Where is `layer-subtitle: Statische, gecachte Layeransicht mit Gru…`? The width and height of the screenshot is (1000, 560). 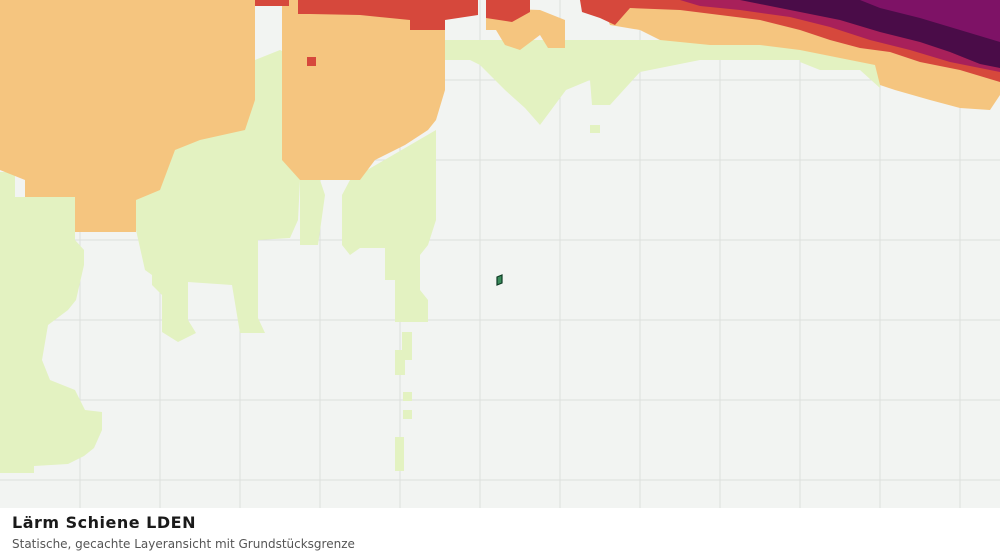 layer-subtitle: Statische, gecachte Layeransicht mit Gru… is located at coordinates (183, 544).